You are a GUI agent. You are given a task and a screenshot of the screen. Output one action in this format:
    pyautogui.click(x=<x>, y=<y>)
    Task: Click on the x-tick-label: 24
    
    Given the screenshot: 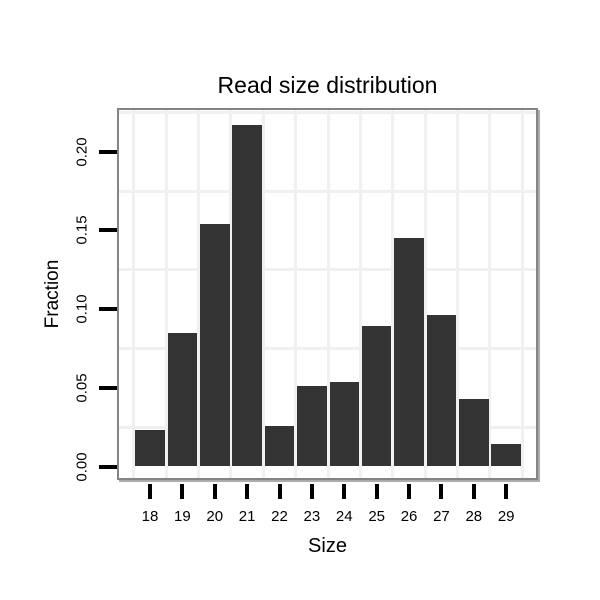 What is the action you would take?
    pyautogui.click(x=344, y=516)
    